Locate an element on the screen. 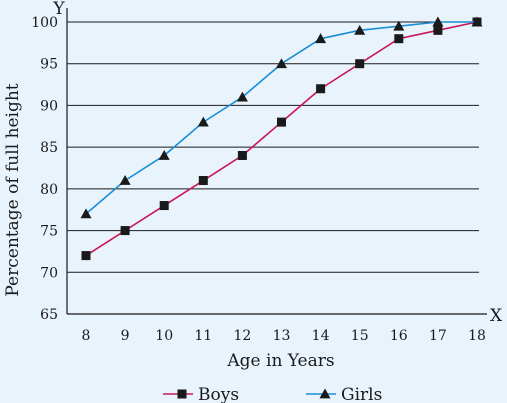  x-tick-label: 13 is located at coordinates (282, 336).